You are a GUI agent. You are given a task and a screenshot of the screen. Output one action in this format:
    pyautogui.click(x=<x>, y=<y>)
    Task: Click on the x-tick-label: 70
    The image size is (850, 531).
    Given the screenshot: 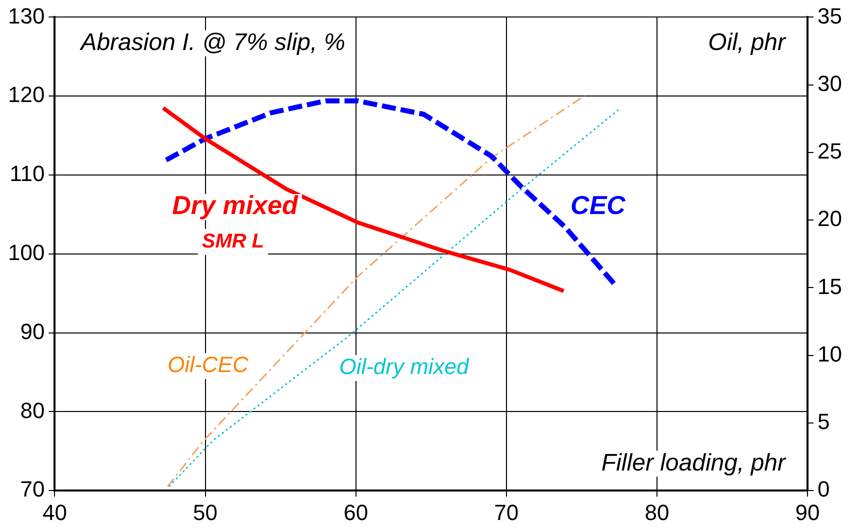 What is the action you would take?
    pyautogui.click(x=506, y=512)
    